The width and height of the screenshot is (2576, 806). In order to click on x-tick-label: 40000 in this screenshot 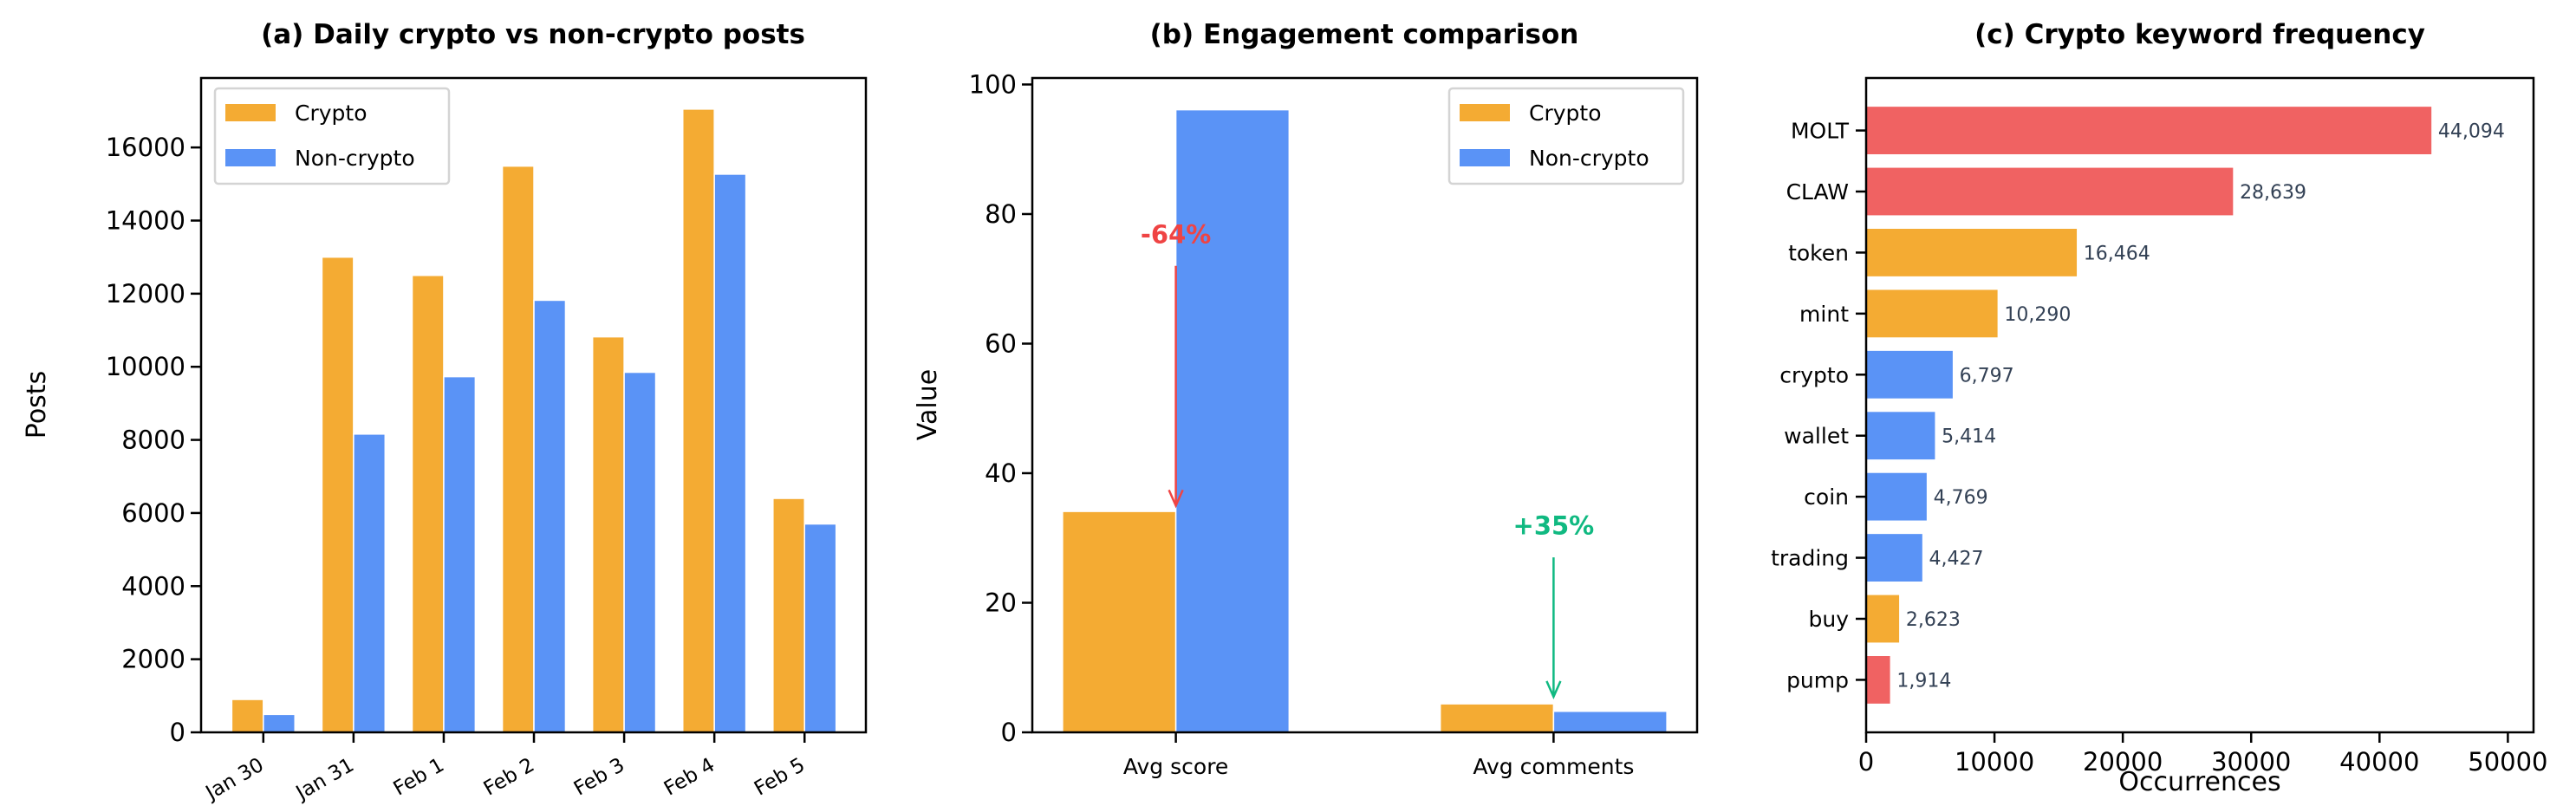, I will do `click(2379, 762)`.